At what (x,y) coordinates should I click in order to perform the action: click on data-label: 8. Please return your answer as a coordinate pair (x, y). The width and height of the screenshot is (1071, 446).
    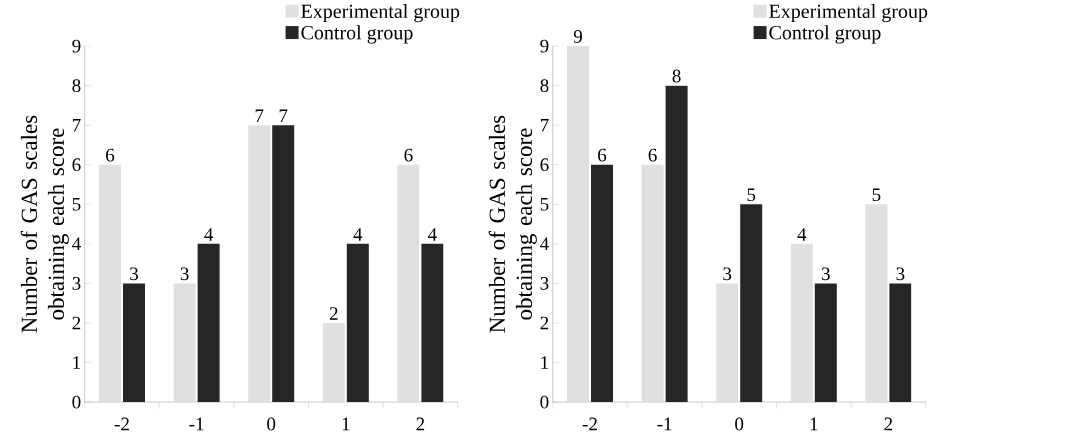
    Looking at the image, I should click on (676, 76).